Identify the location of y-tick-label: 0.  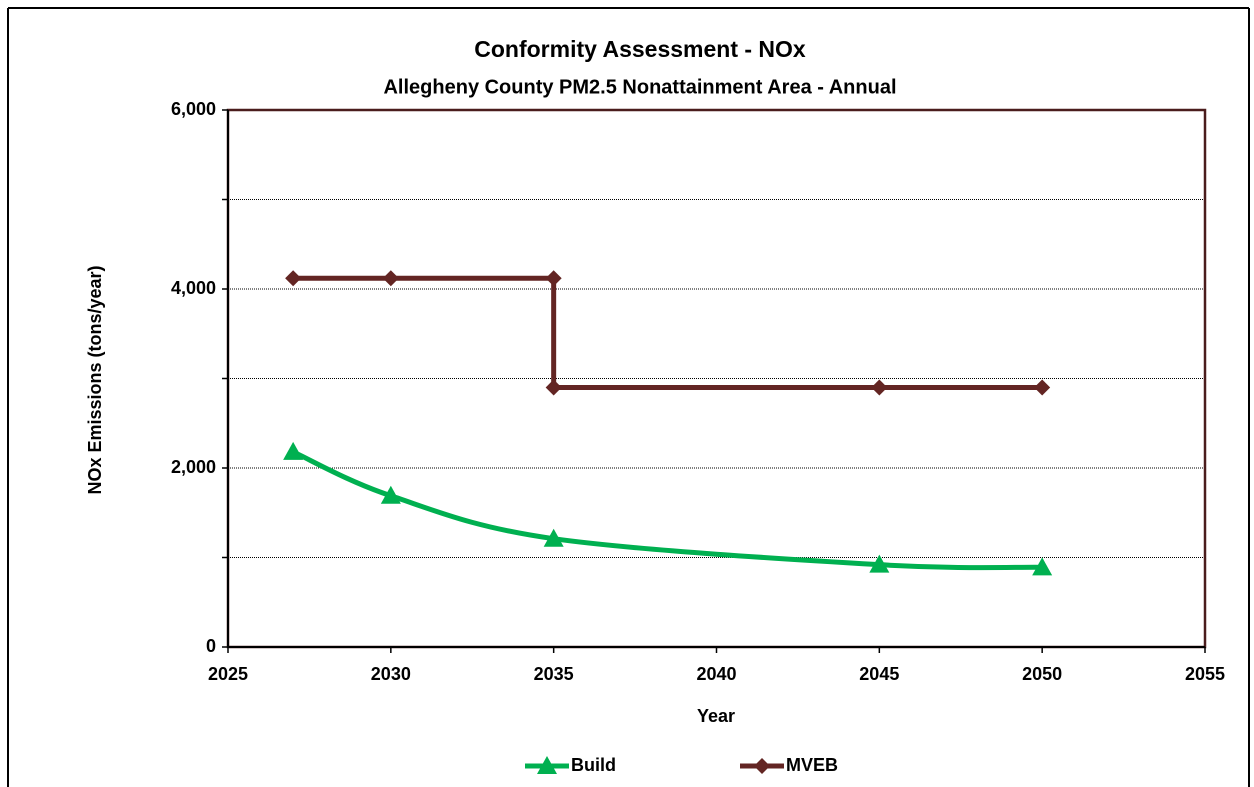
(211, 646).